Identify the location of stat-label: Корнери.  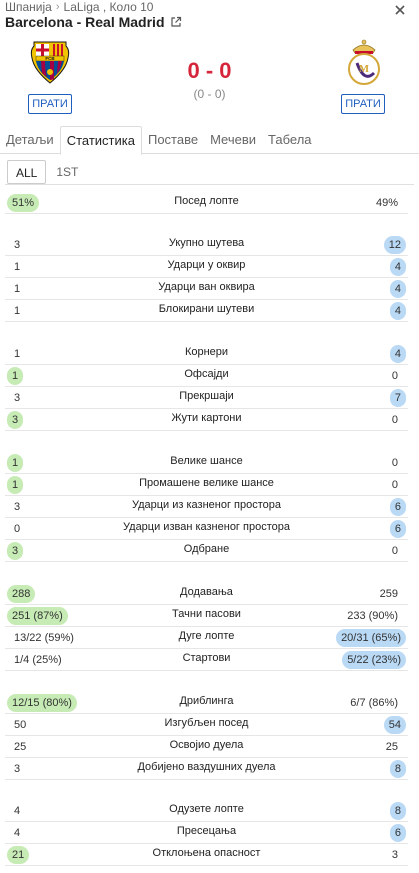
(206, 352).